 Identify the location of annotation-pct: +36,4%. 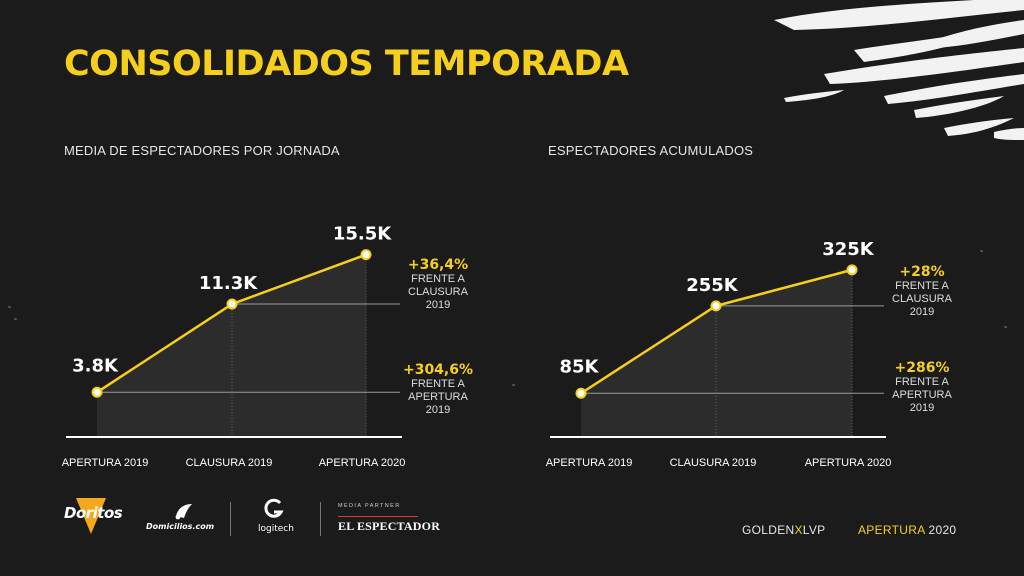
(438, 265).